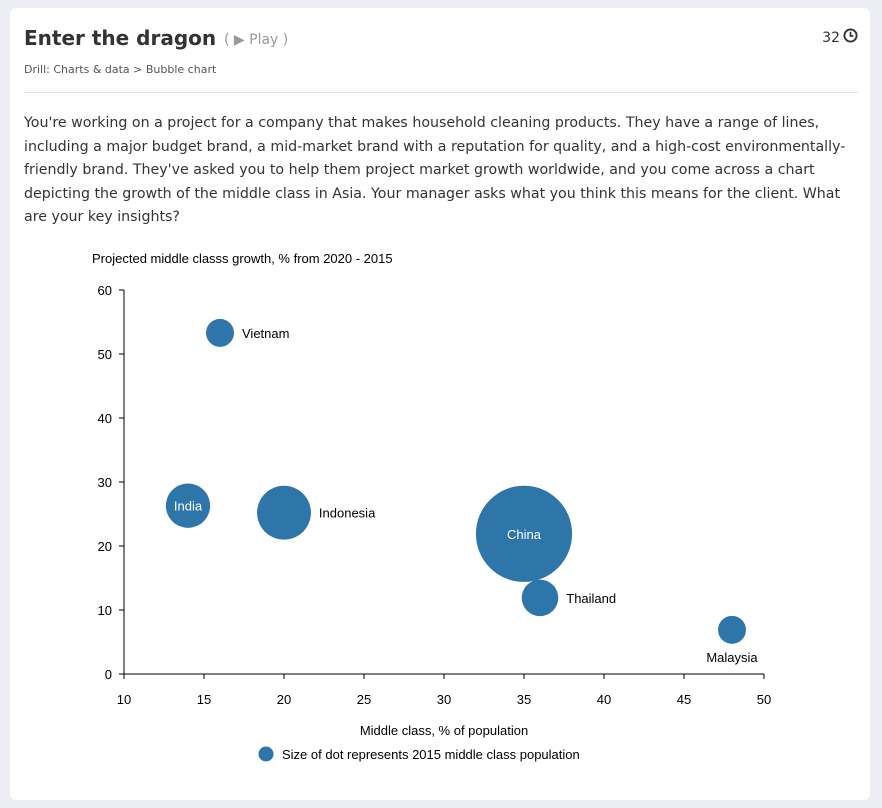 The width and height of the screenshot is (882, 808). I want to click on bubble-vietnam, so click(220, 332).